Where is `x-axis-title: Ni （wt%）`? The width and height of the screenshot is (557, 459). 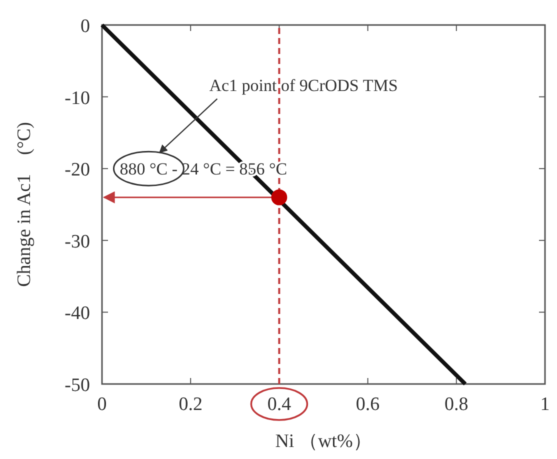
x-axis-title: Ni （wt%） is located at coordinates (323, 441).